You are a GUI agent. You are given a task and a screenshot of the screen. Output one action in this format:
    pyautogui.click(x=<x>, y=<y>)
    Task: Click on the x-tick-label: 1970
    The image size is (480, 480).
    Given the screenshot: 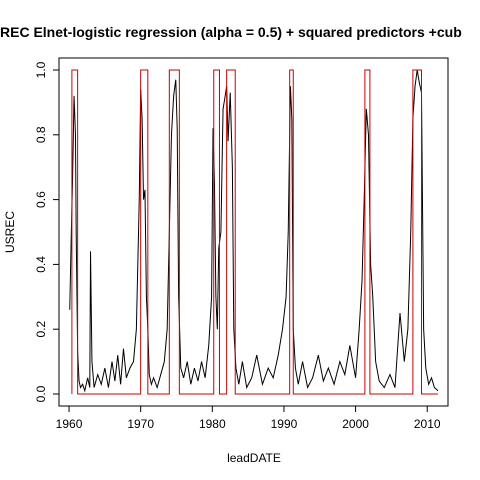 What is the action you would take?
    pyautogui.click(x=140, y=424)
    